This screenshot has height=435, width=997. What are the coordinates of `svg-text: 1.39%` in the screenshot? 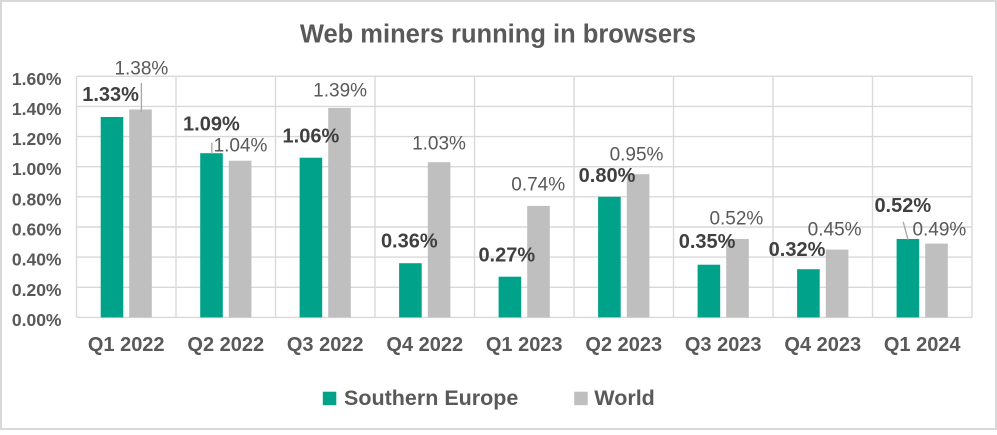 It's located at (340, 91).